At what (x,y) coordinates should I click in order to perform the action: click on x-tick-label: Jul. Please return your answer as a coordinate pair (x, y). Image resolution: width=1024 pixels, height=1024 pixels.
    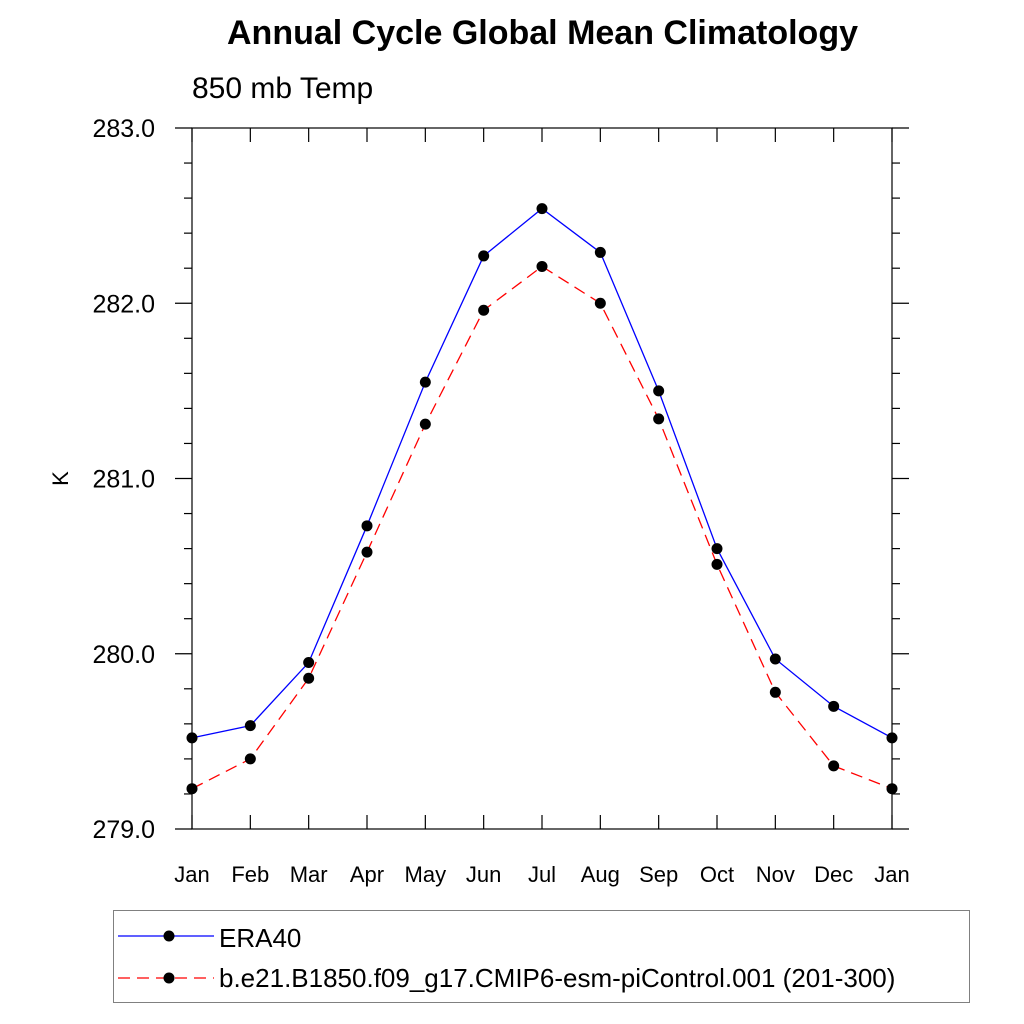
    Looking at the image, I should click on (542, 874).